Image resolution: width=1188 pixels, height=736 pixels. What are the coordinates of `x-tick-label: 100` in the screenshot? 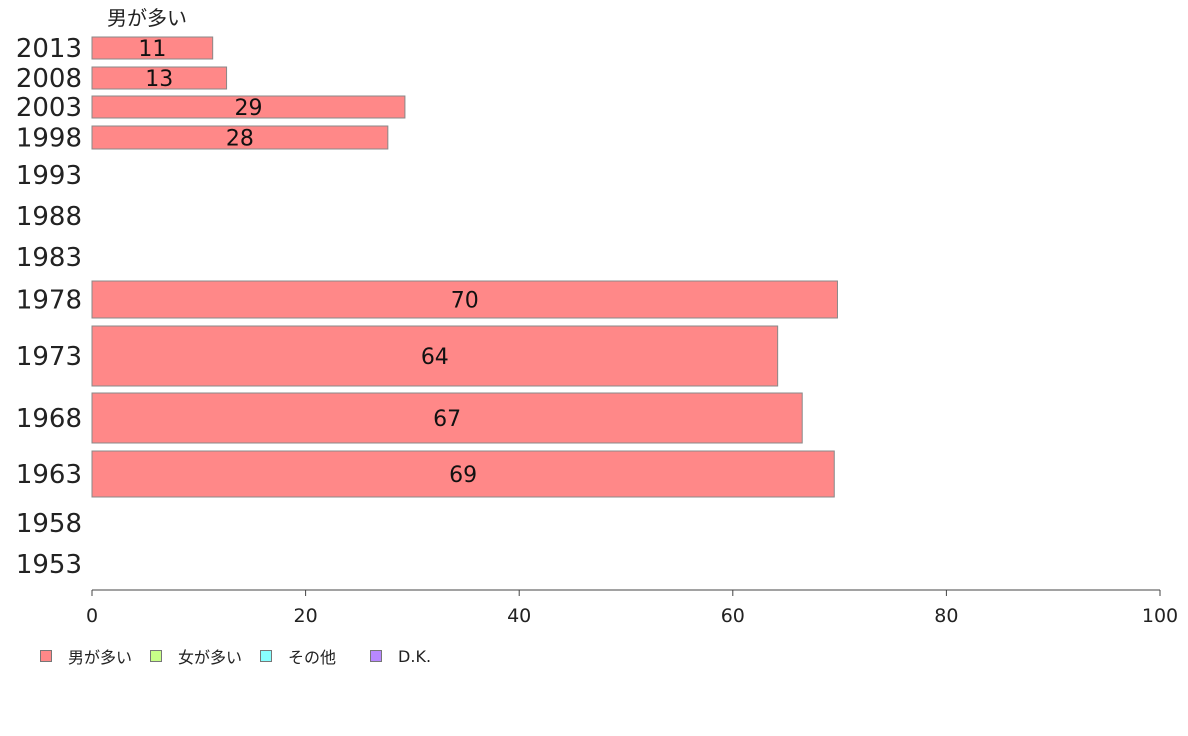 It's located at (1160, 616).